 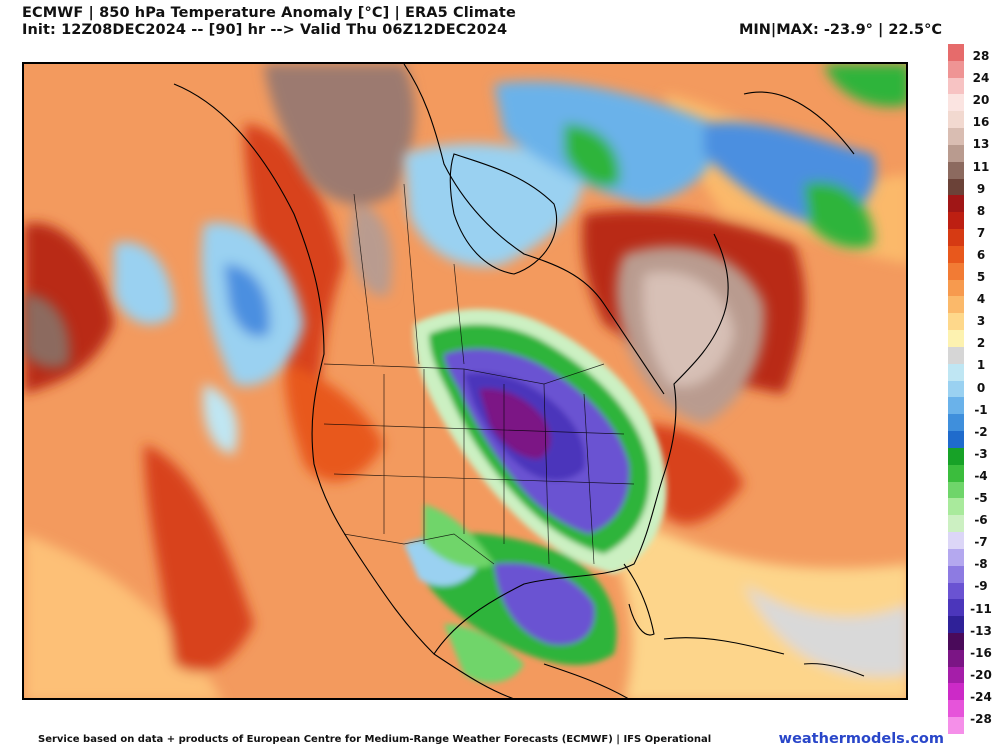 I want to click on colorbar-tick-label: -6, so click(x=981, y=520).